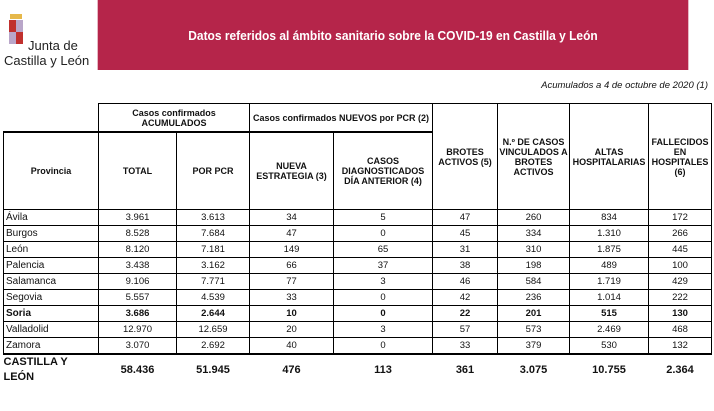  I want to click on value-cell: 573, so click(533, 329).